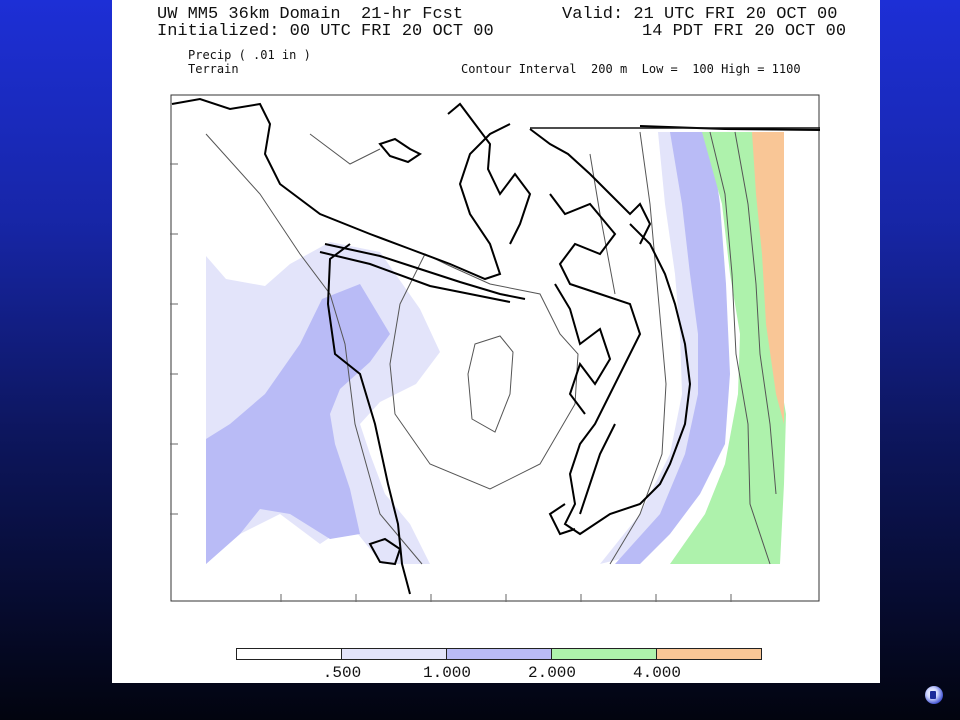 The image size is (960, 720). Describe the element at coordinates (700, 14) in the screenshot. I see `valid-line-1: Valid: 21 UTC FRI 20 OCT 00` at that location.